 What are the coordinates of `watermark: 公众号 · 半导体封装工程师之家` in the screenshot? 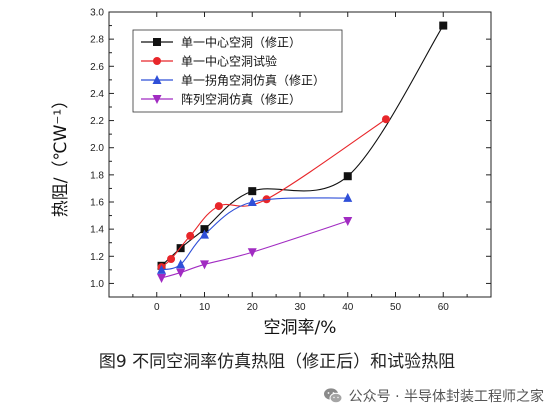 It's located at (433, 396).